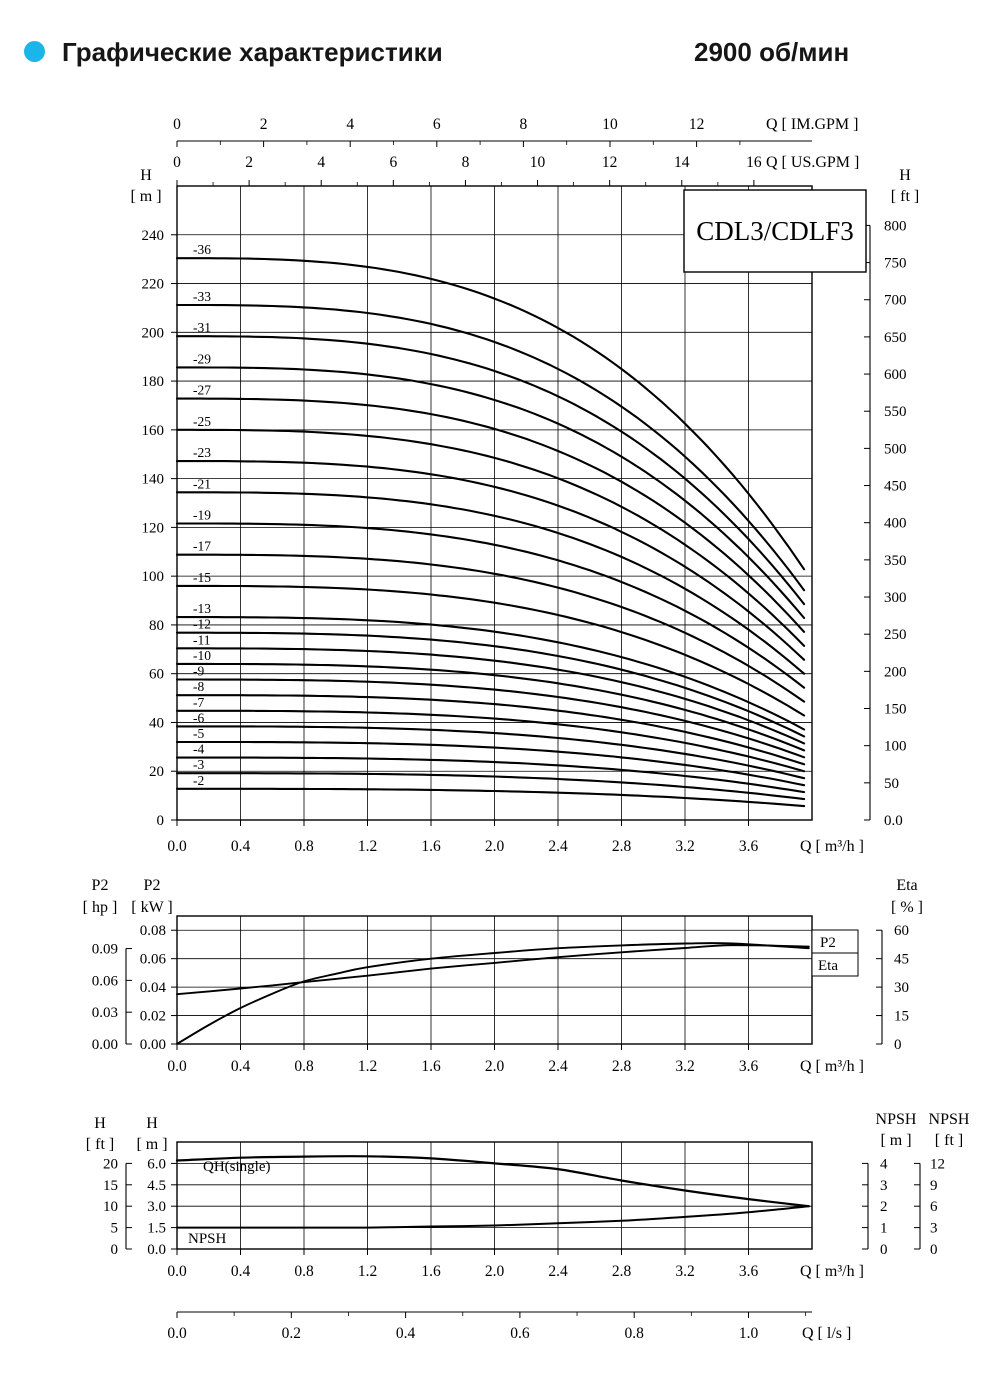 The height and width of the screenshot is (1375, 993). Describe the element at coordinates (115, 1229) in the screenshot. I see `h-ft-tick-label: 5` at that location.